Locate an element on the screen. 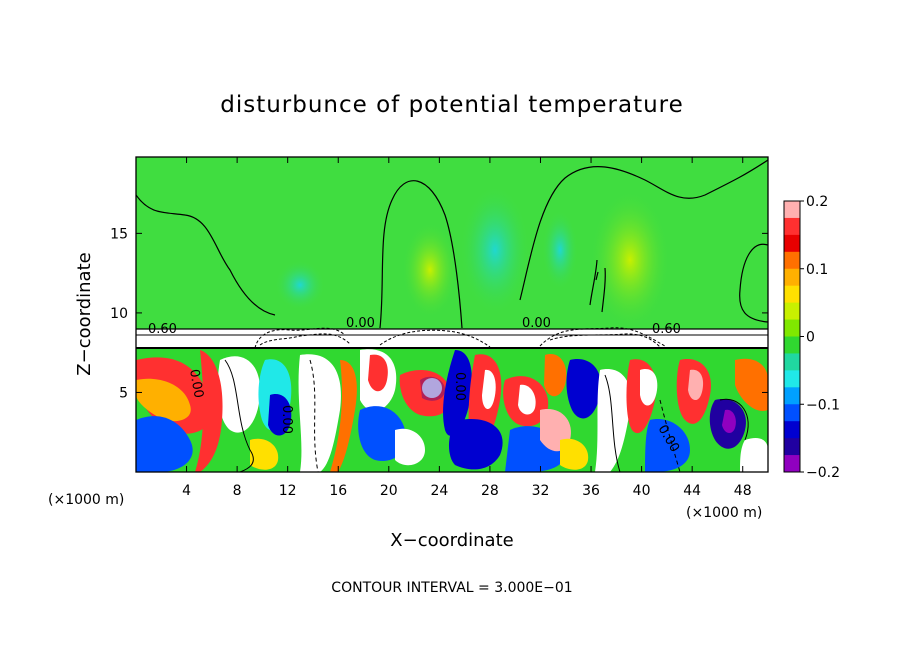 The image size is (904, 654). y-tick-label: 5 is located at coordinates (123, 393).